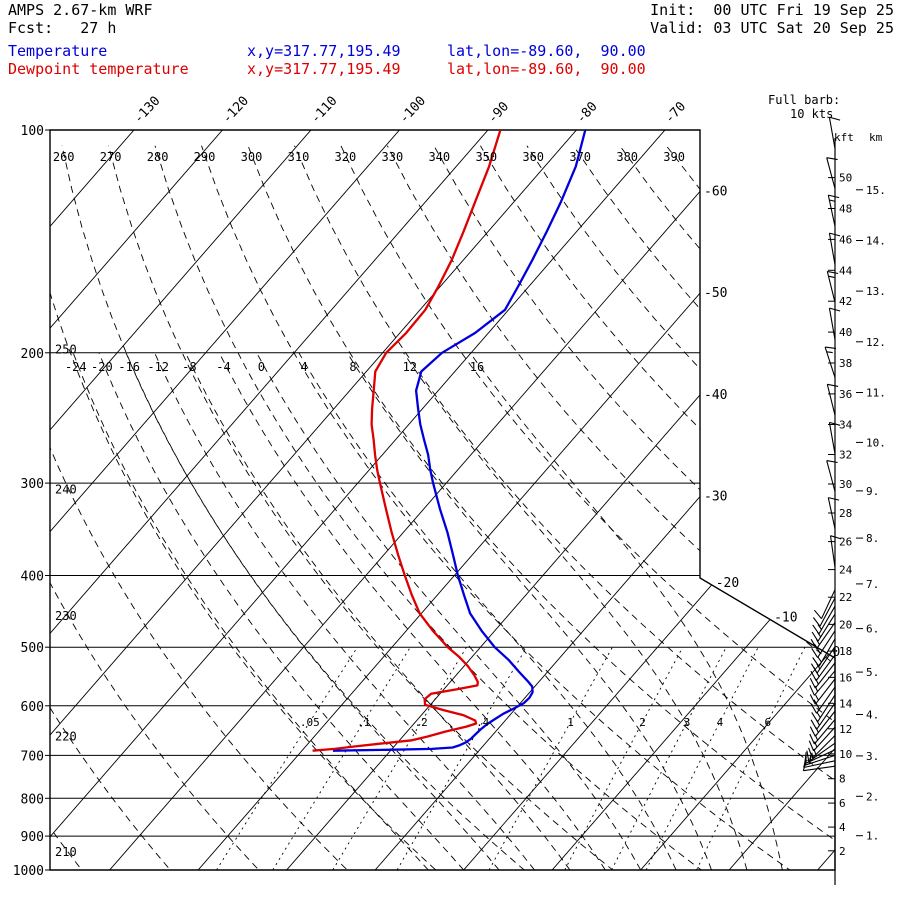 The image size is (900, 900). What do you see at coordinates (876, 190) in the screenshot?
I see `svg-text: 15.` at bounding box center [876, 190].